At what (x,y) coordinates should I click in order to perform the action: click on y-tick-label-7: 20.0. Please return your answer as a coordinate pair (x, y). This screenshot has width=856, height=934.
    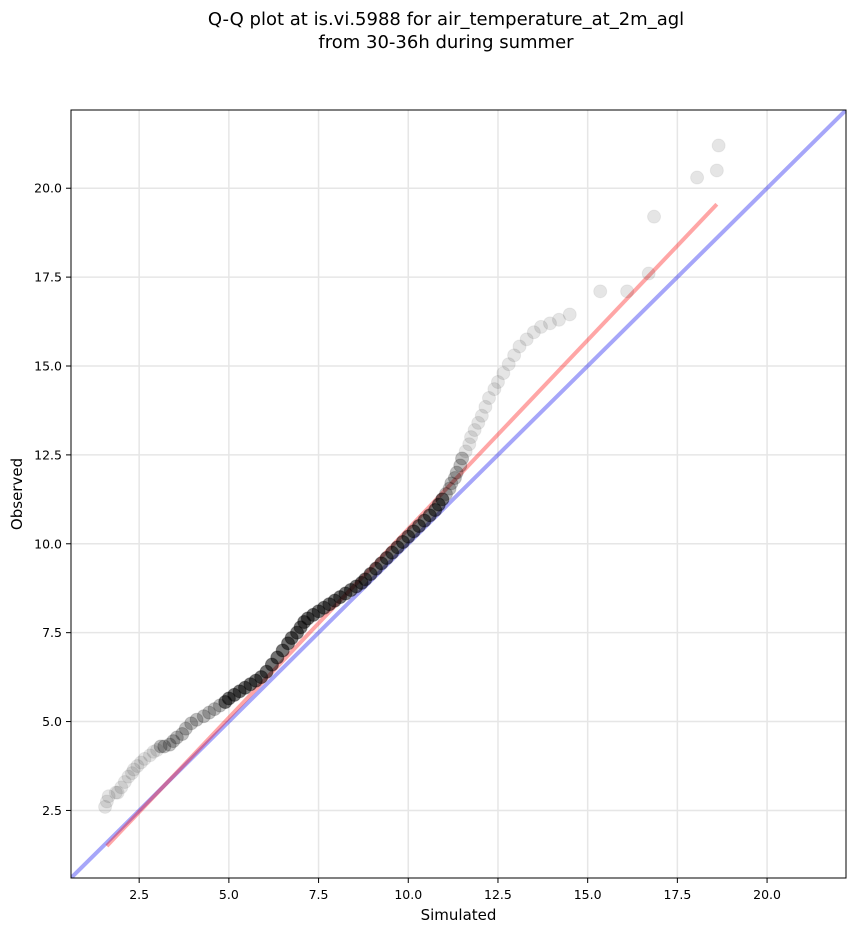
    Looking at the image, I should click on (48, 188).